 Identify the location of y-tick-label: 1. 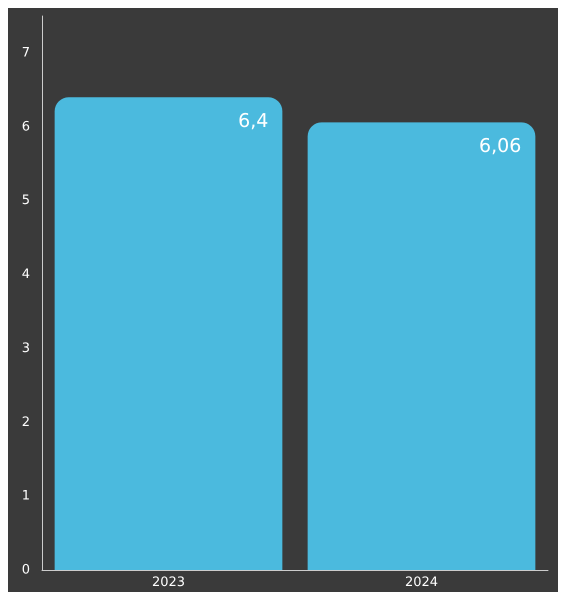
(26, 496).